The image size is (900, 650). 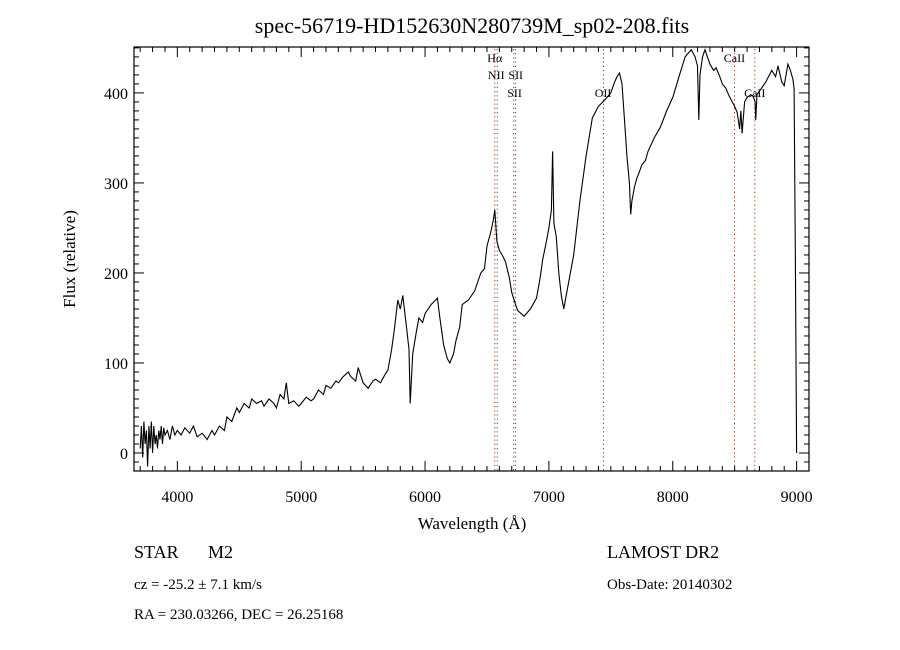 I want to click on y-tick-label: 100, so click(x=116, y=364).